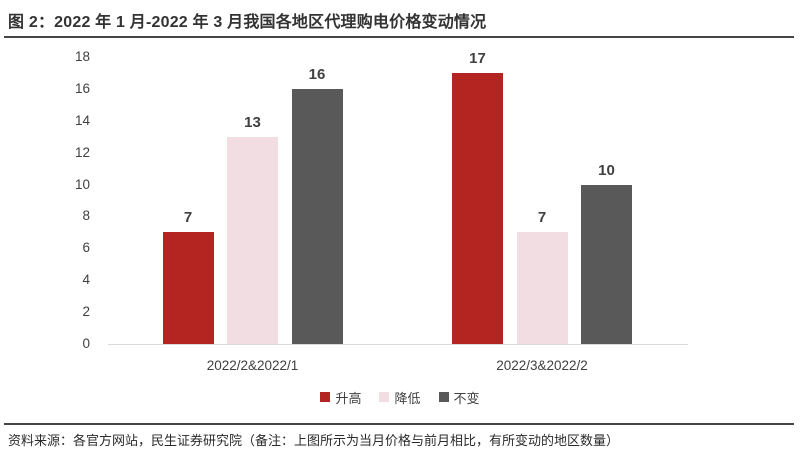 Image resolution: width=800 pixels, height=450 pixels. What do you see at coordinates (86, 312) in the screenshot?
I see `y-axis-tick-label: 2` at bounding box center [86, 312].